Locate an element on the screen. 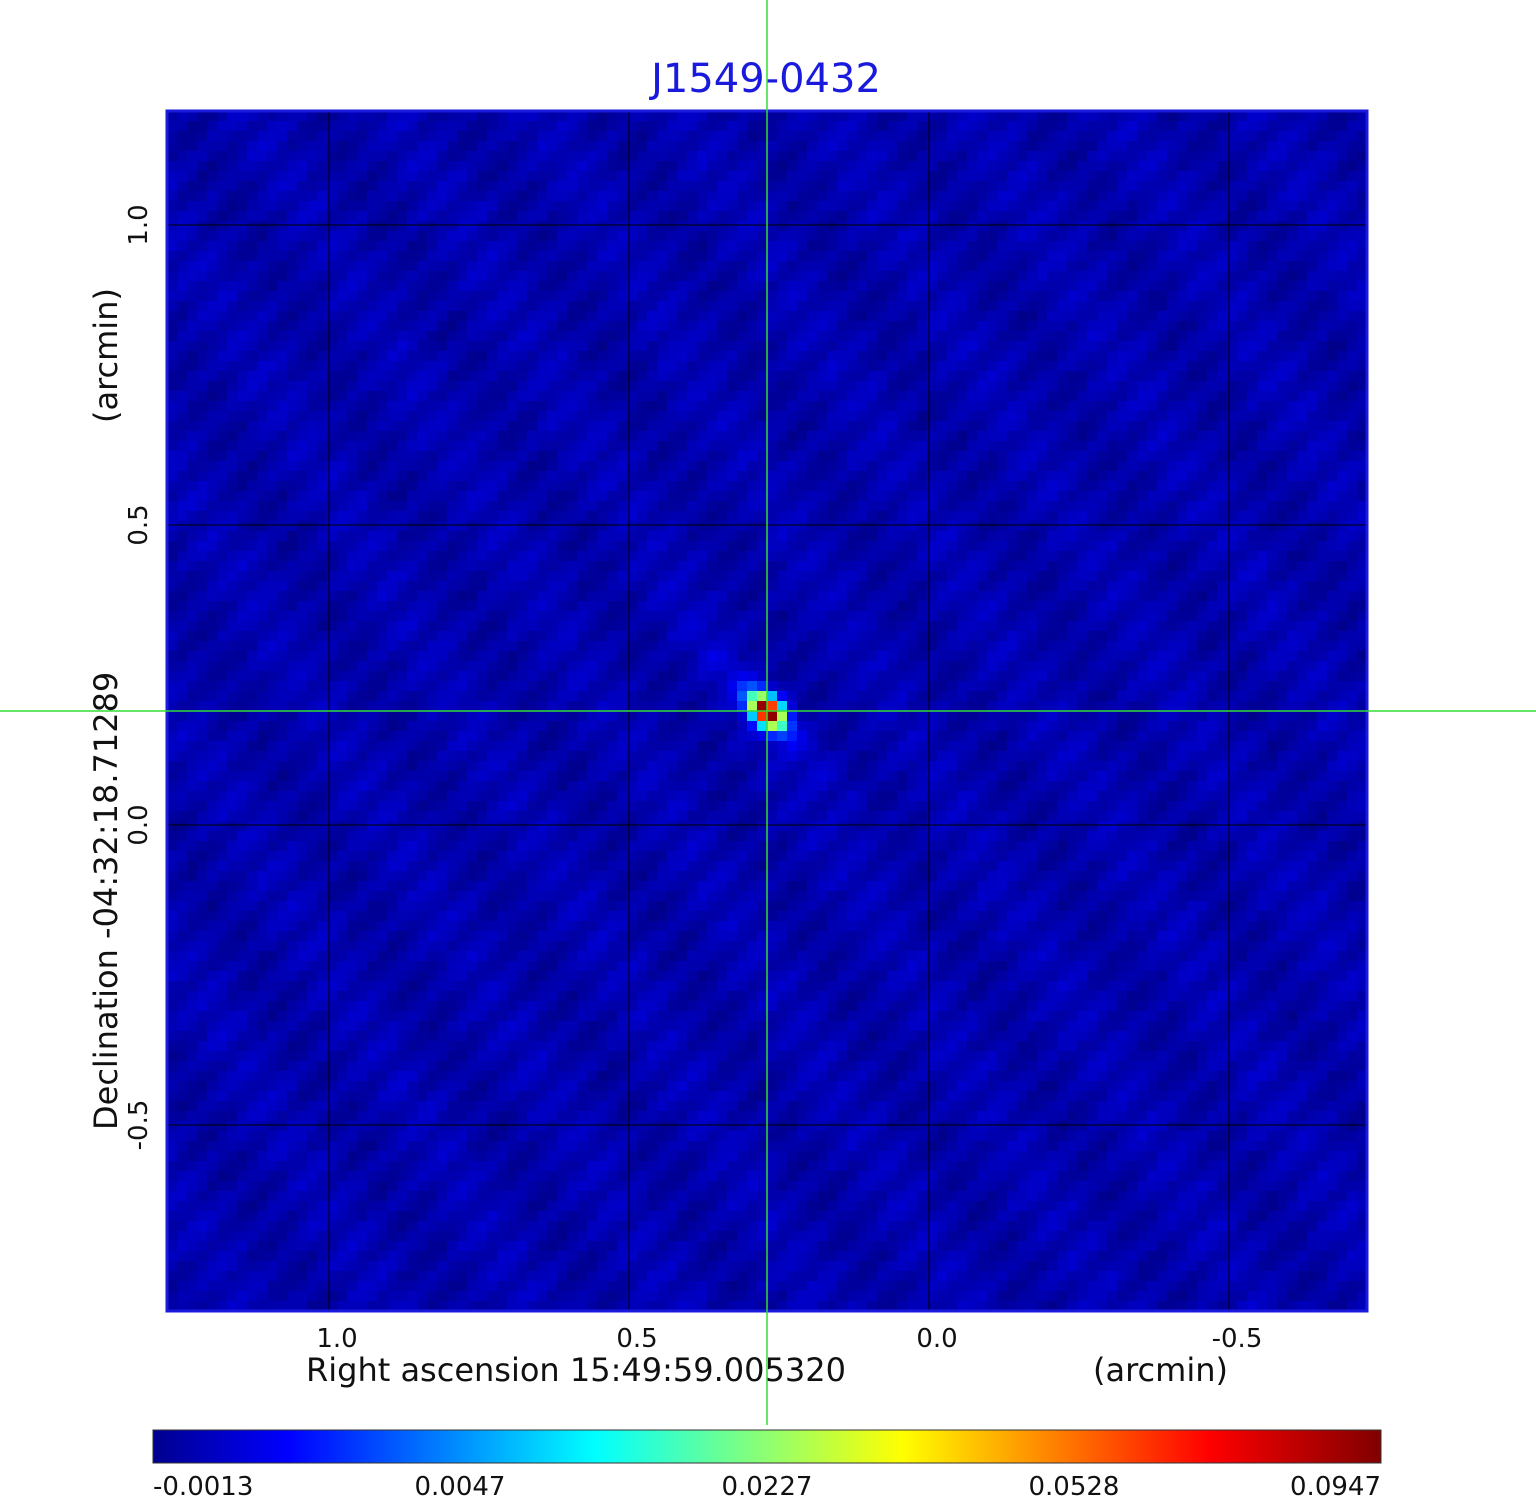 The image size is (1536, 1500). x-tick-label: -0.5 is located at coordinates (1237, 1339).